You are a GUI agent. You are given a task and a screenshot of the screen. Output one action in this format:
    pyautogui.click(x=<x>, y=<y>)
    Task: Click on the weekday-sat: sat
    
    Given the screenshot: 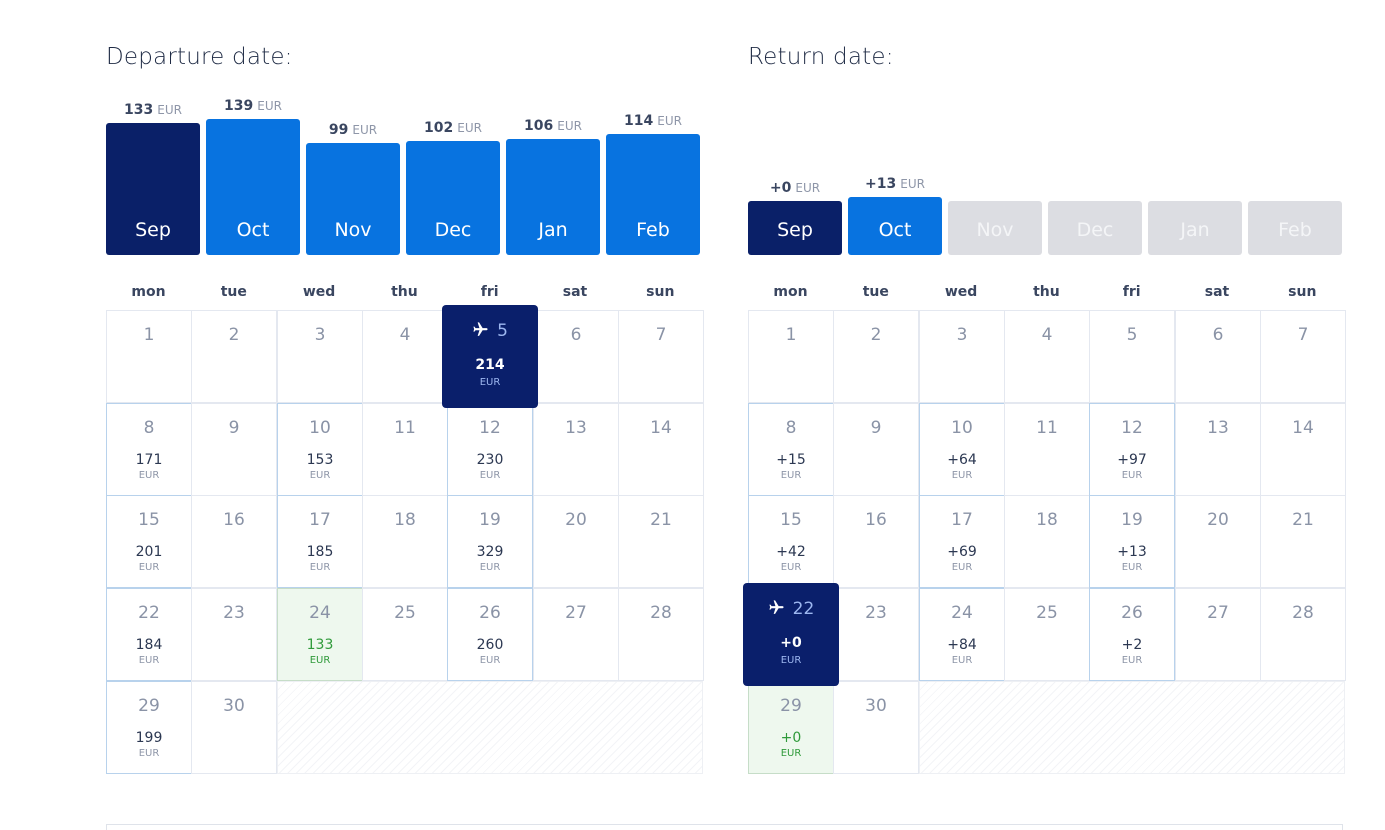 What is the action you would take?
    pyautogui.click(x=1217, y=292)
    